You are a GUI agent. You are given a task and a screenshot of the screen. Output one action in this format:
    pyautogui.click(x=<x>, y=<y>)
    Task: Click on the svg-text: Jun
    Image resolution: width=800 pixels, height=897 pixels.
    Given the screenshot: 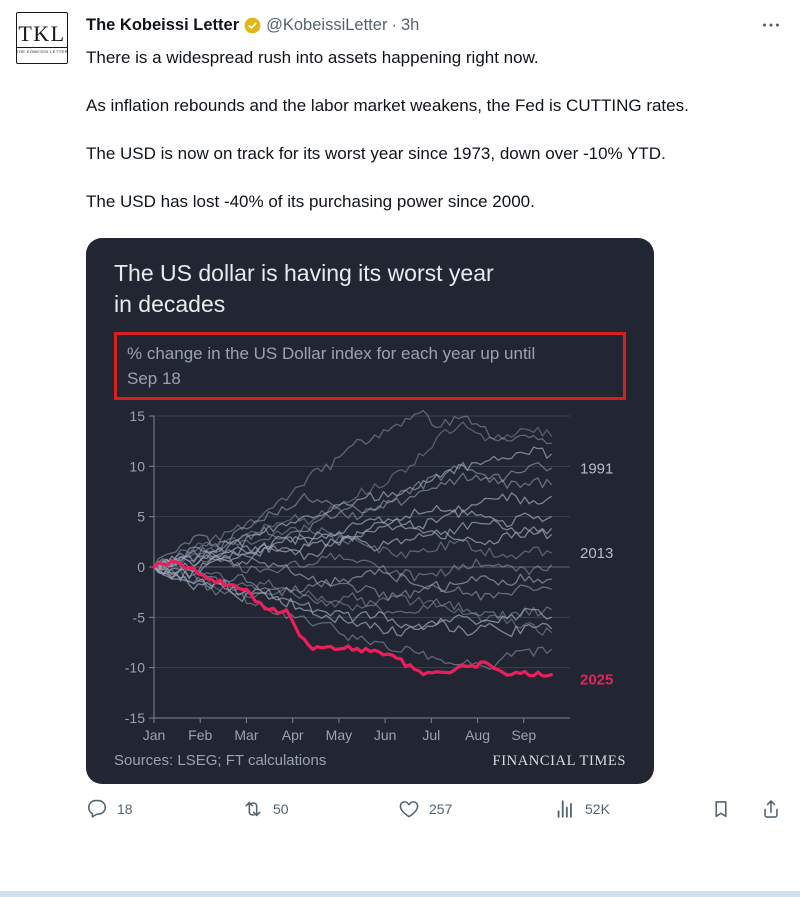 What is the action you would take?
    pyautogui.click(x=385, y=735)
    